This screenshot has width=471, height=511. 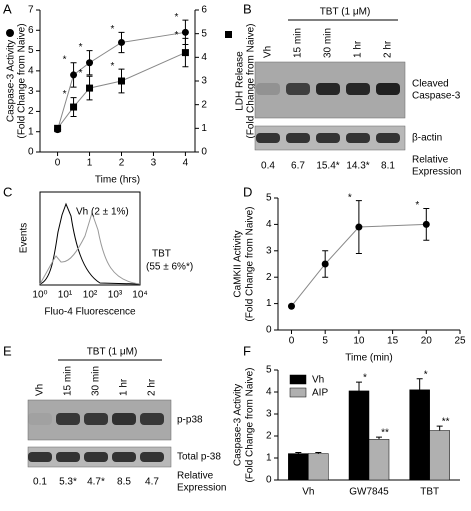 What do you see at coordinates (31, 10) in the screenshot?
I see `y-tick-label: 7` at bounding box center [31, 10].